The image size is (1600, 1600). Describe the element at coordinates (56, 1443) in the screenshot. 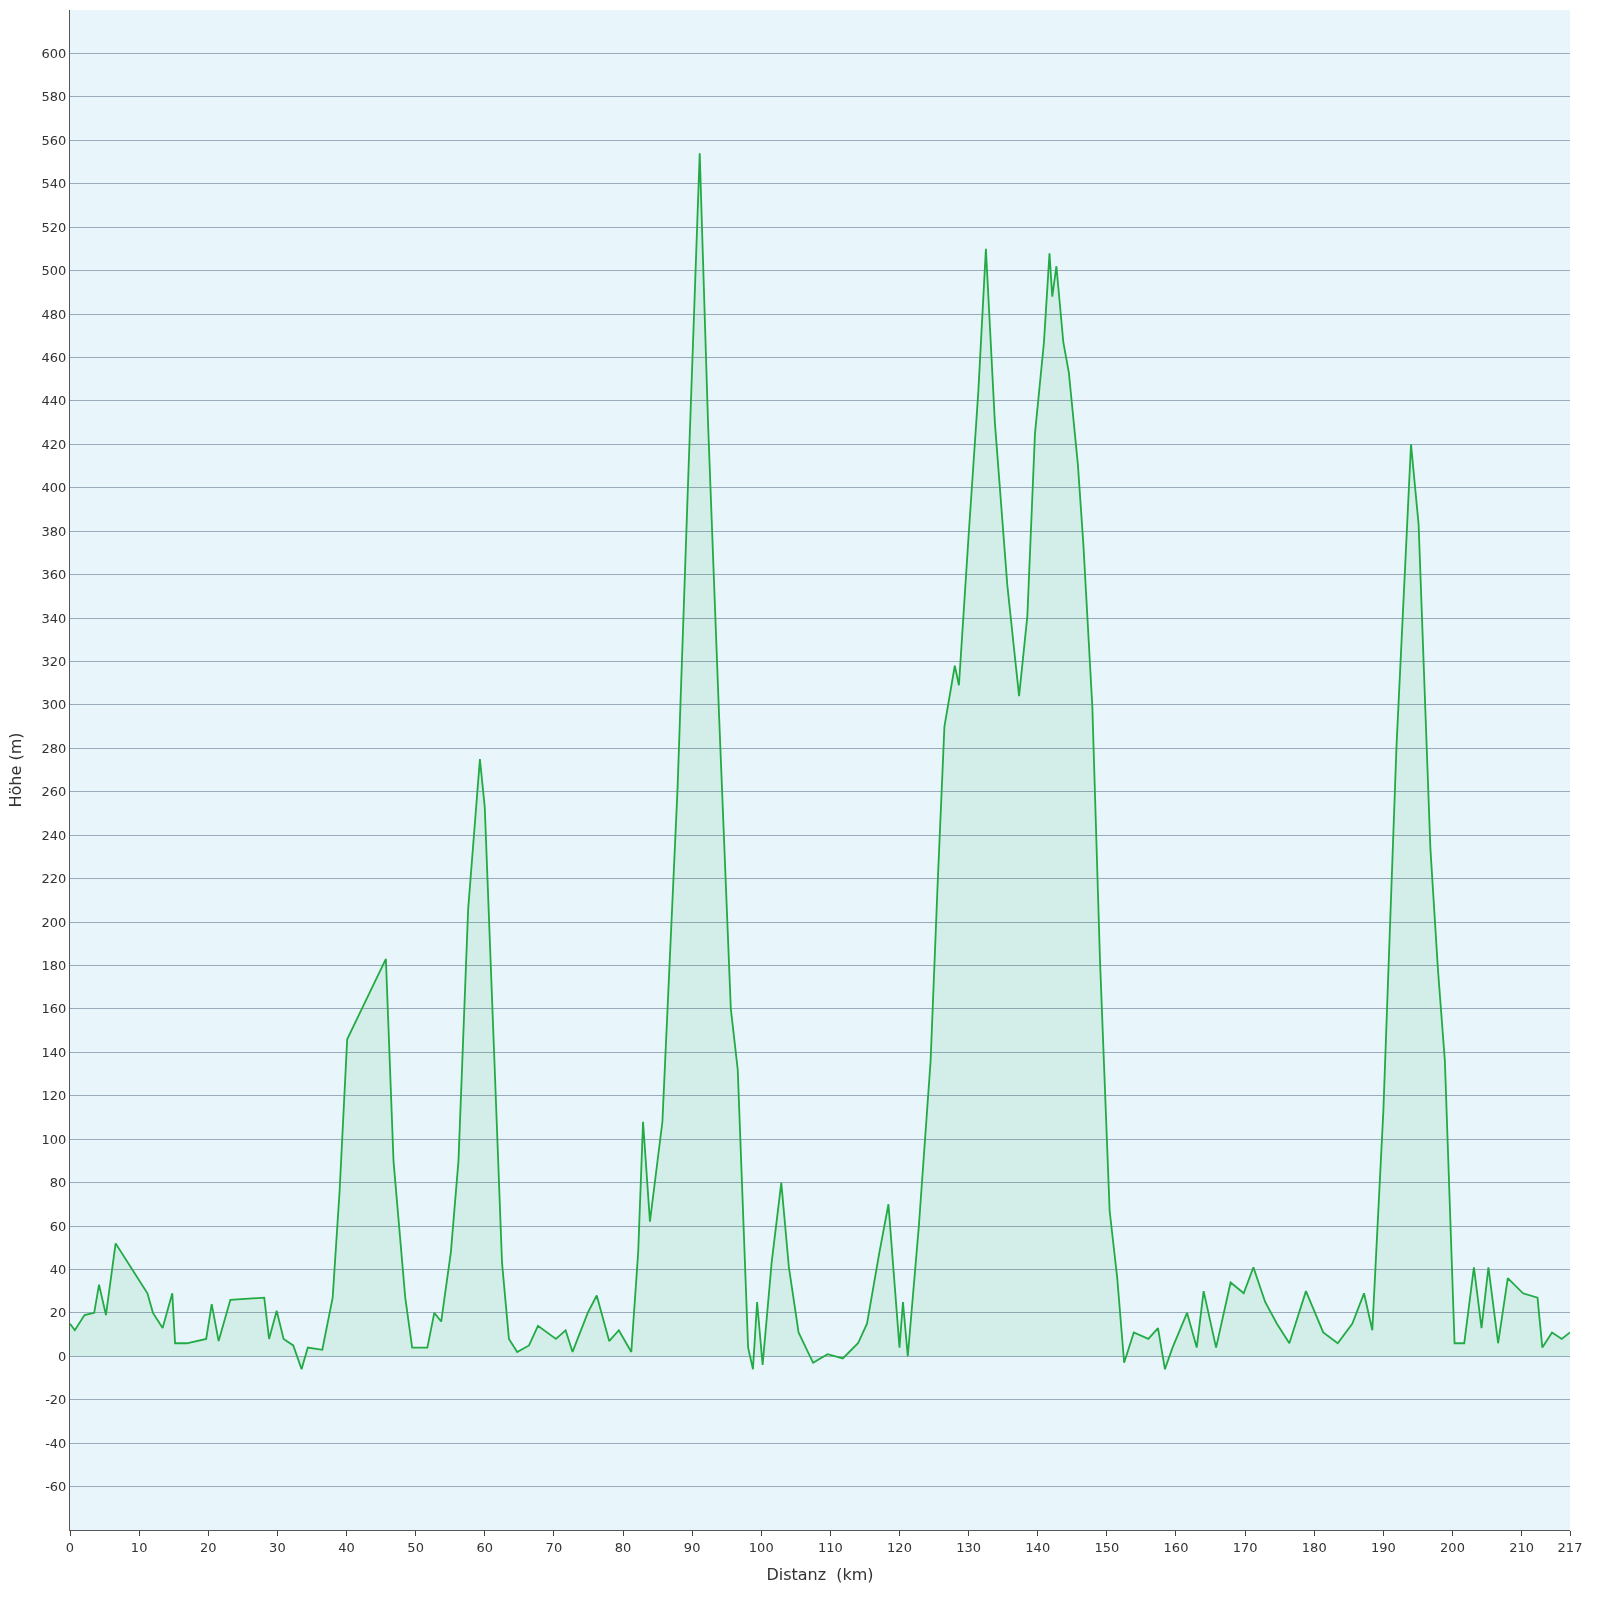

I see `y-tick-label: -40` at that location.